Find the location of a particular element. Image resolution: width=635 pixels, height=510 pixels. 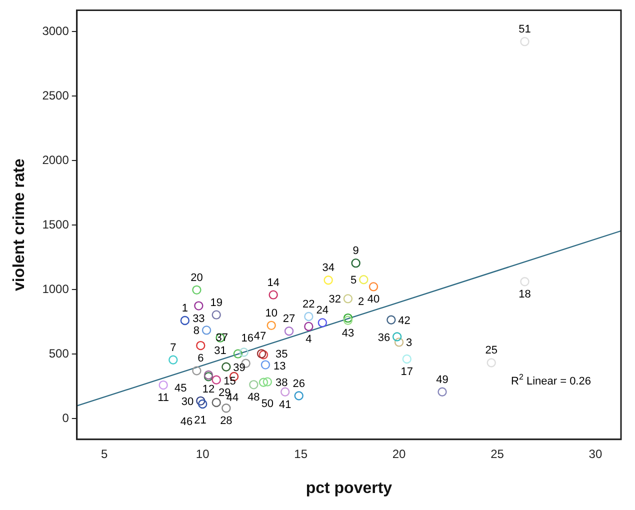

annotation: 28 is located at coordinates (226, 421).